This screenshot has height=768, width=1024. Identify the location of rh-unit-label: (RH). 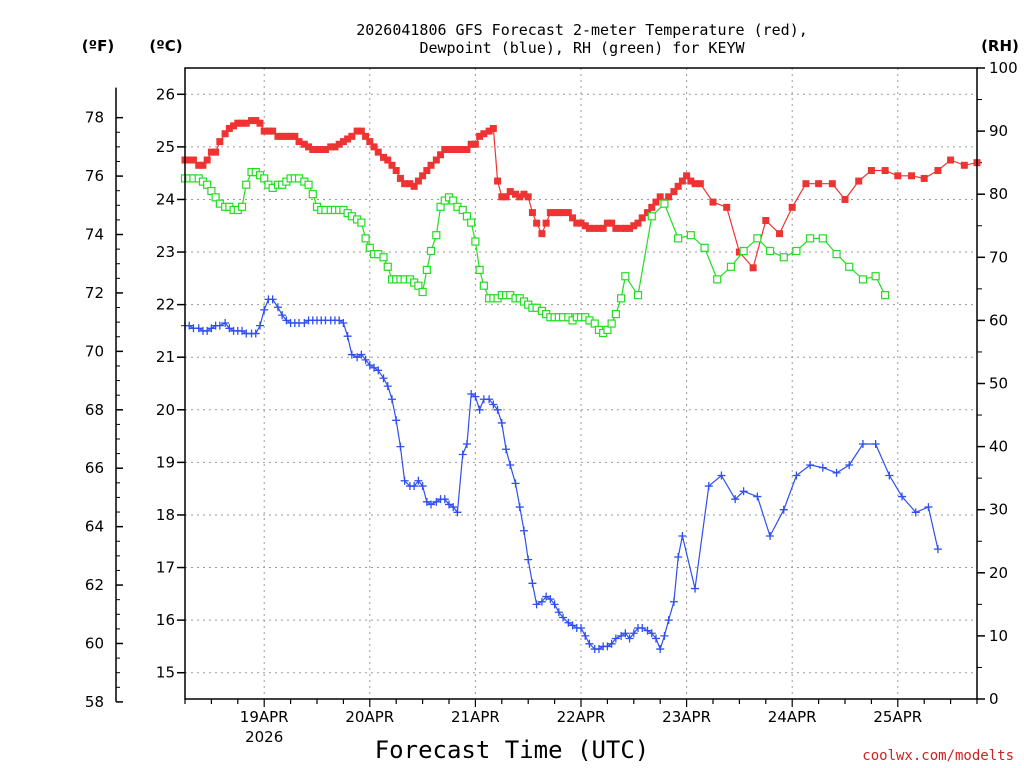
(1000, 46).